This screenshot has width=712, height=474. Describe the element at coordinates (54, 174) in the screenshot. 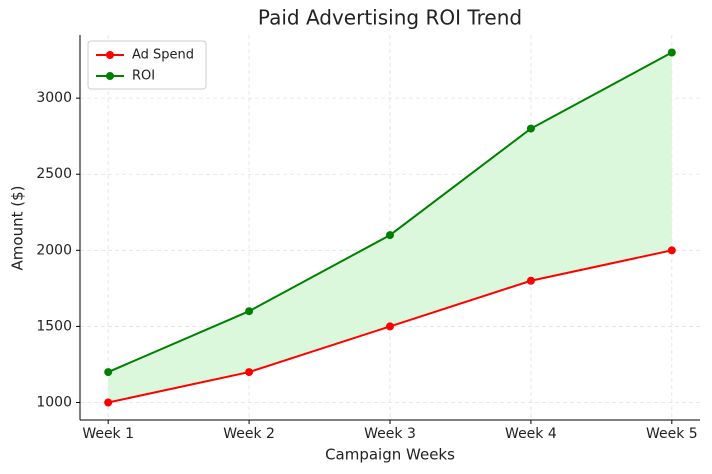

I see `y-tick-label: 2500` at that location.